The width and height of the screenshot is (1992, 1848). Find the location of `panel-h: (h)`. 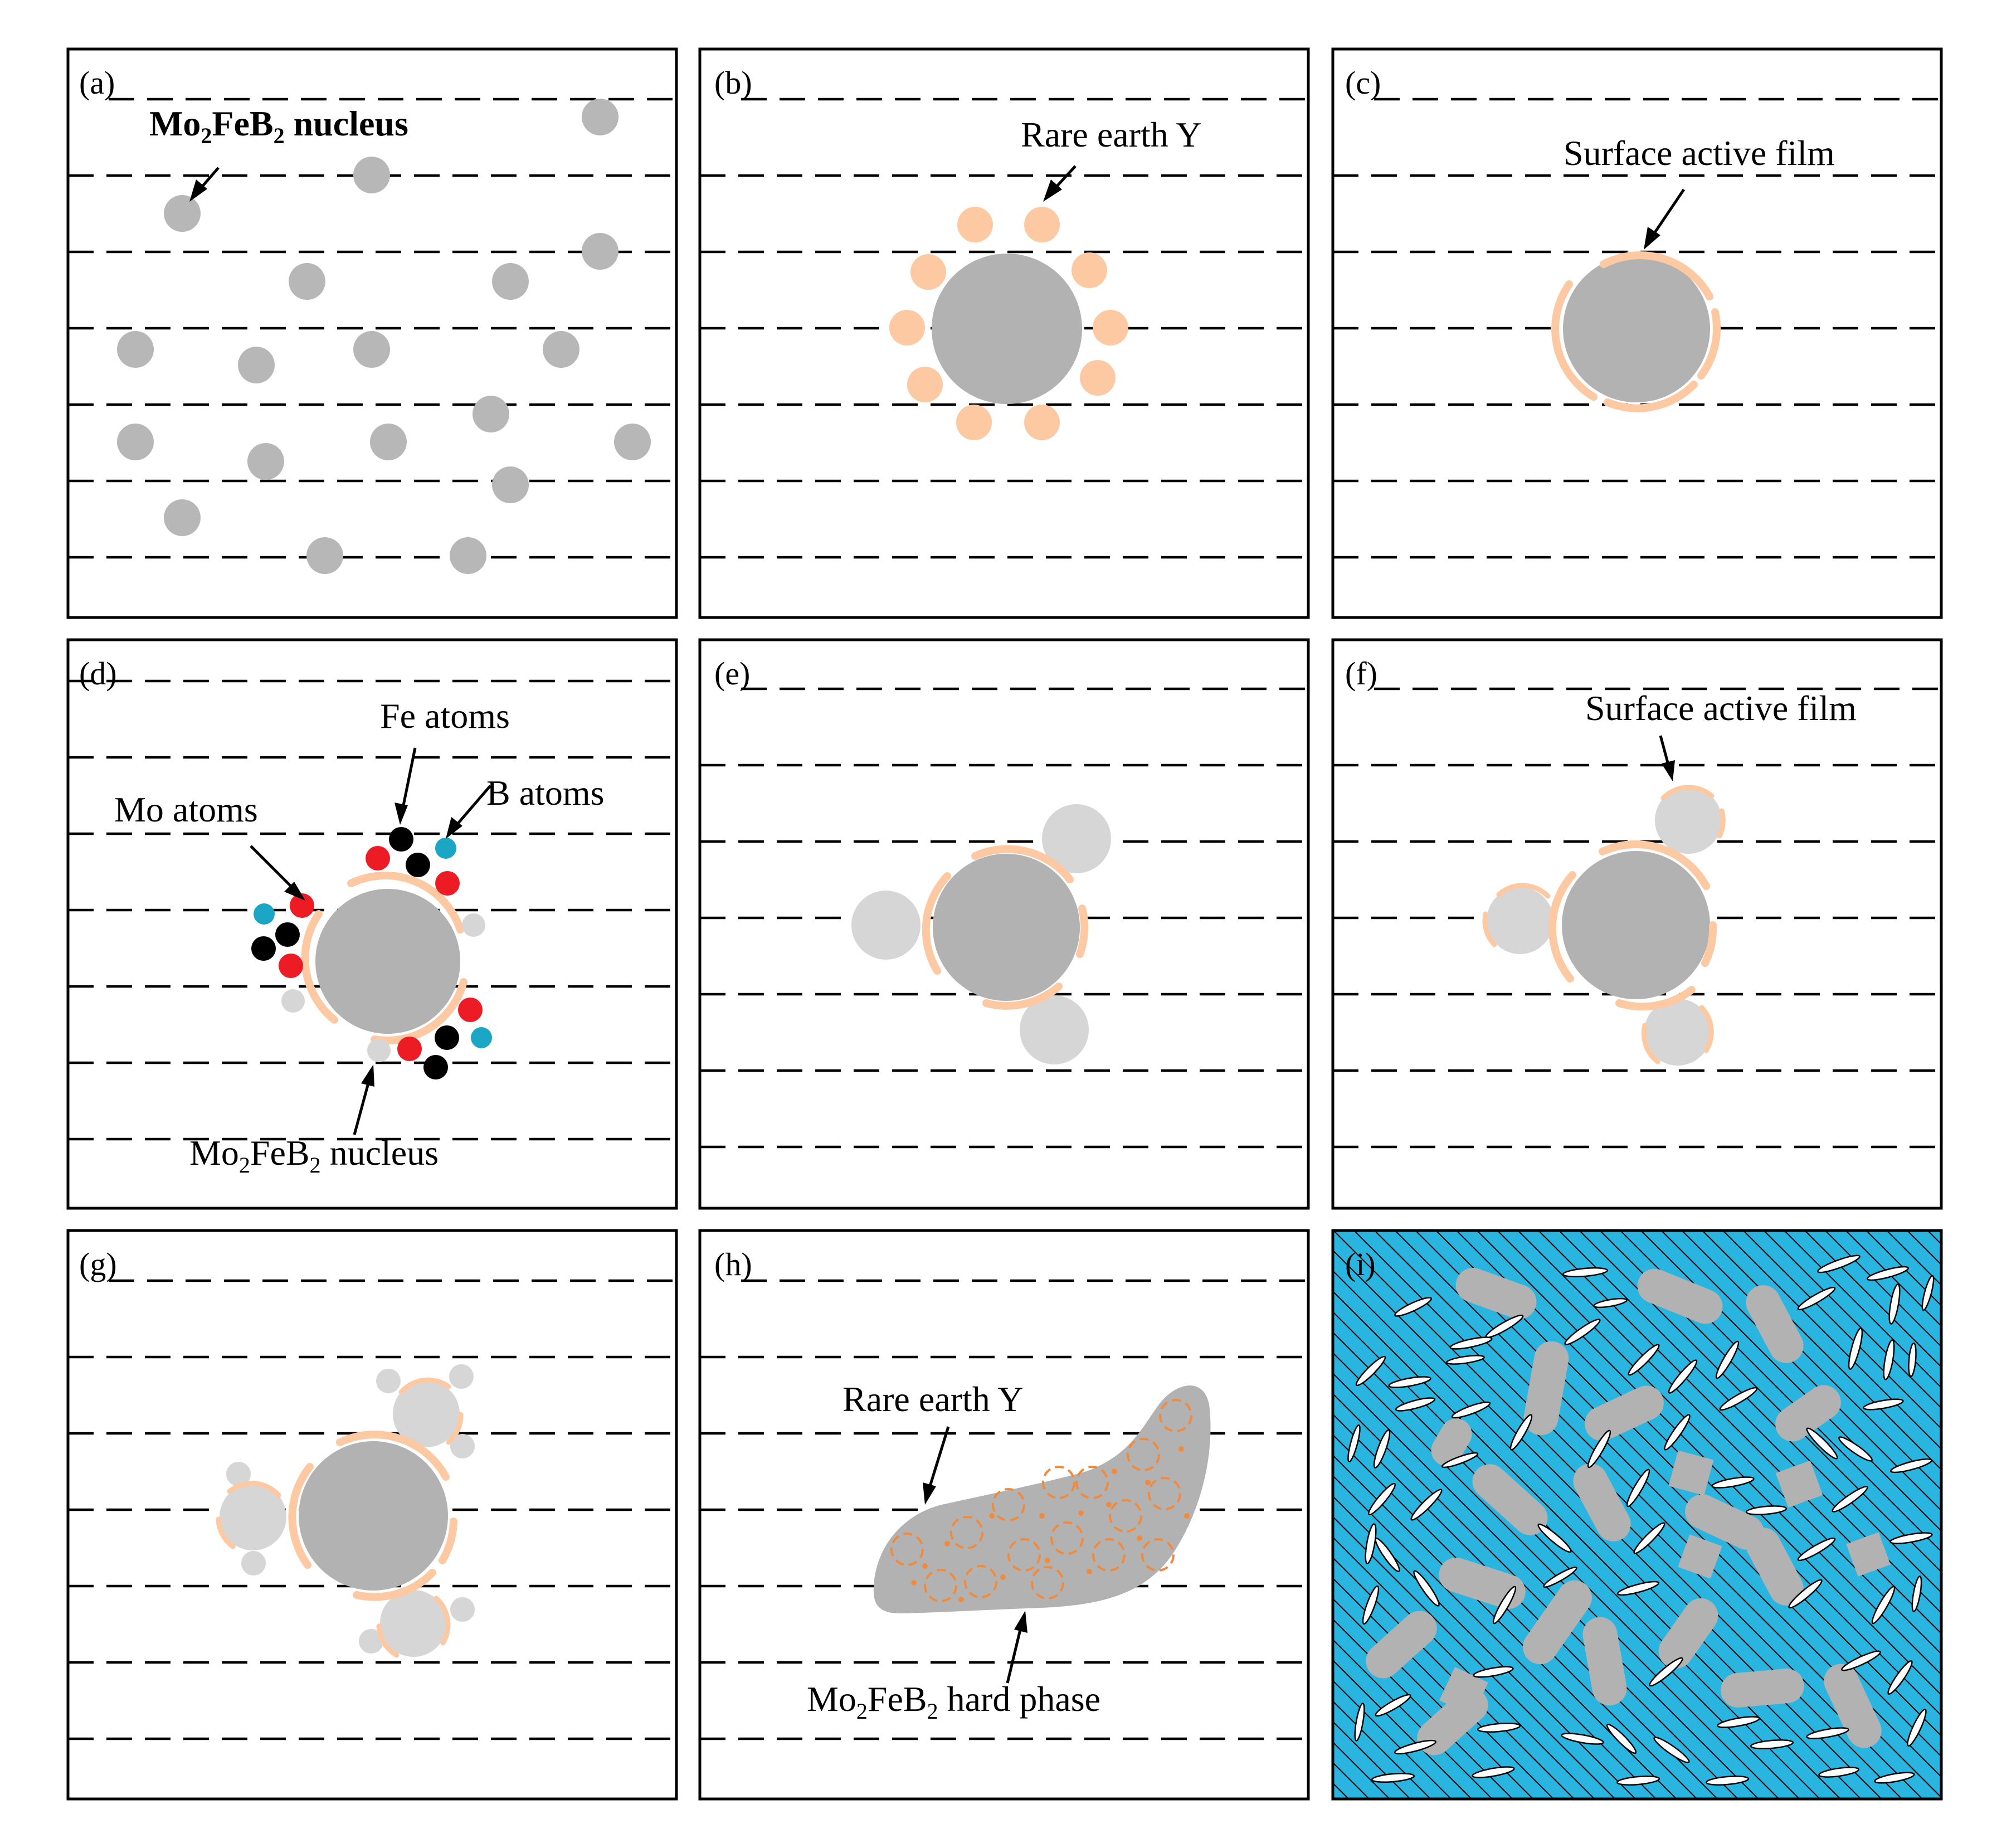

panel-h: (h) is located at coordinates (1004, 1515).